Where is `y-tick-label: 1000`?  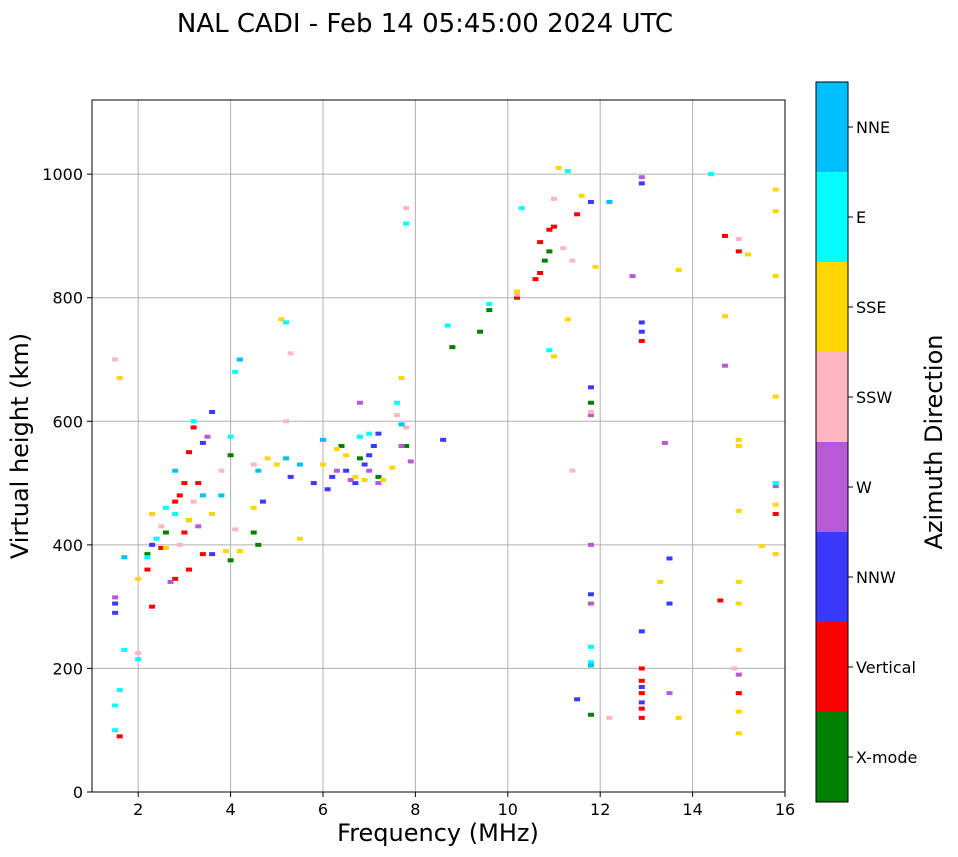
y-tick-label: 1000 is located at coordinates (62, 174).